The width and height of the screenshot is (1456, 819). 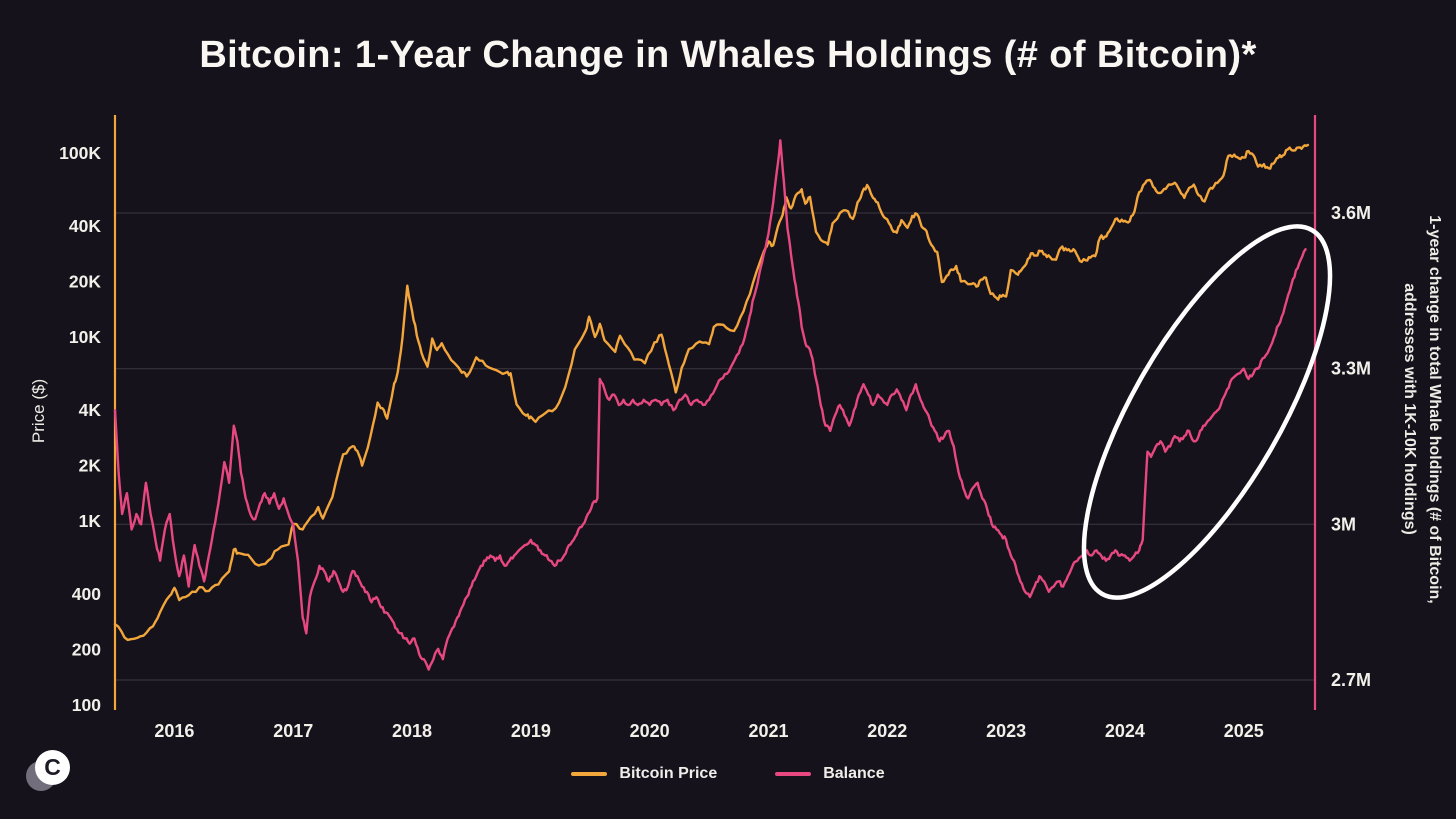 I want to click on year-tick-label: 2017, so click(x=293, y=731).